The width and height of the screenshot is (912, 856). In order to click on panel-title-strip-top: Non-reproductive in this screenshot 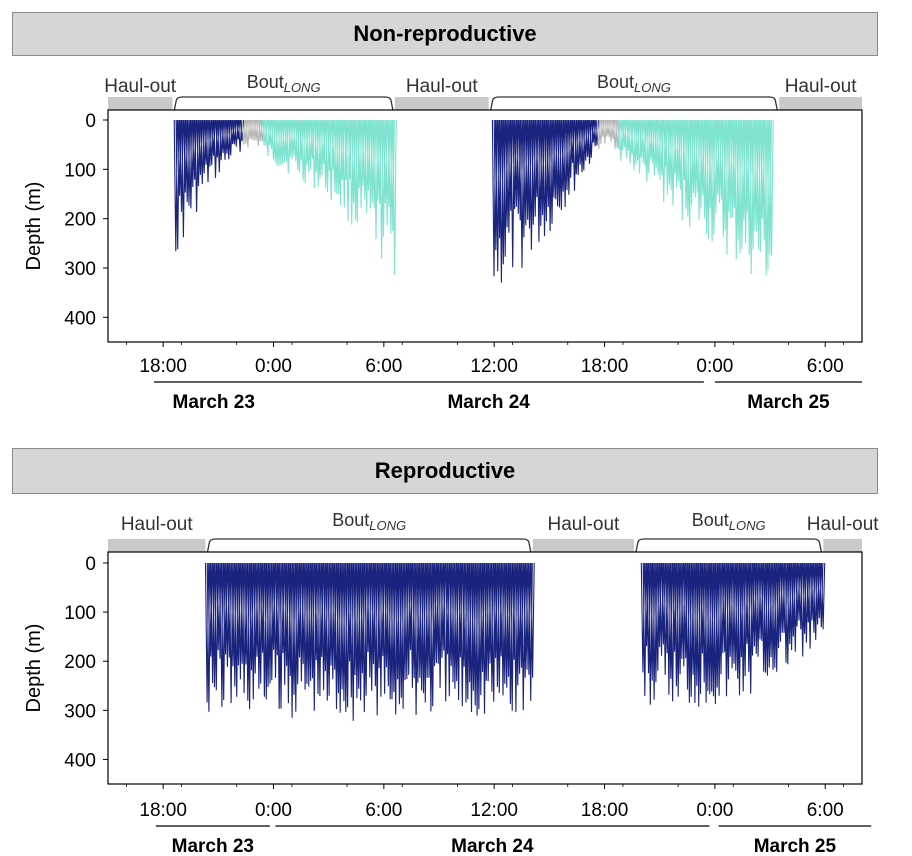, I will do `click(445, 34)`.